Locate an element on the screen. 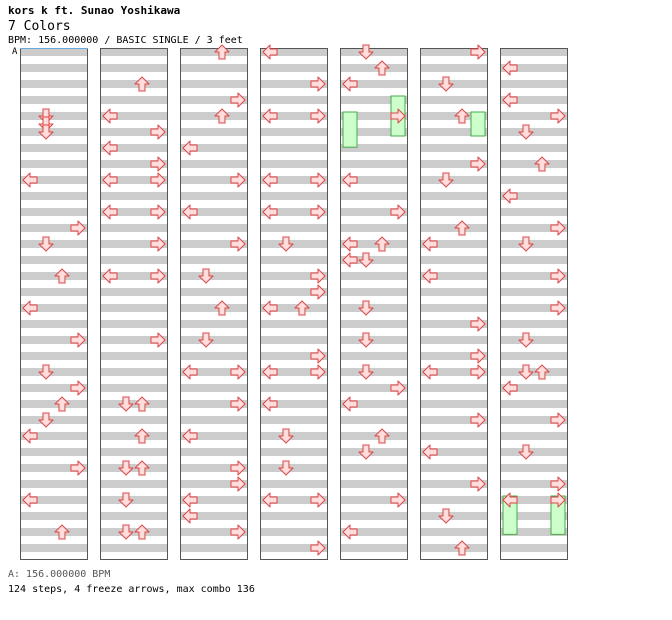 The width and height of the screenshot is (672, 620). freeze-arrow-body is located at coordinates (350, 129).